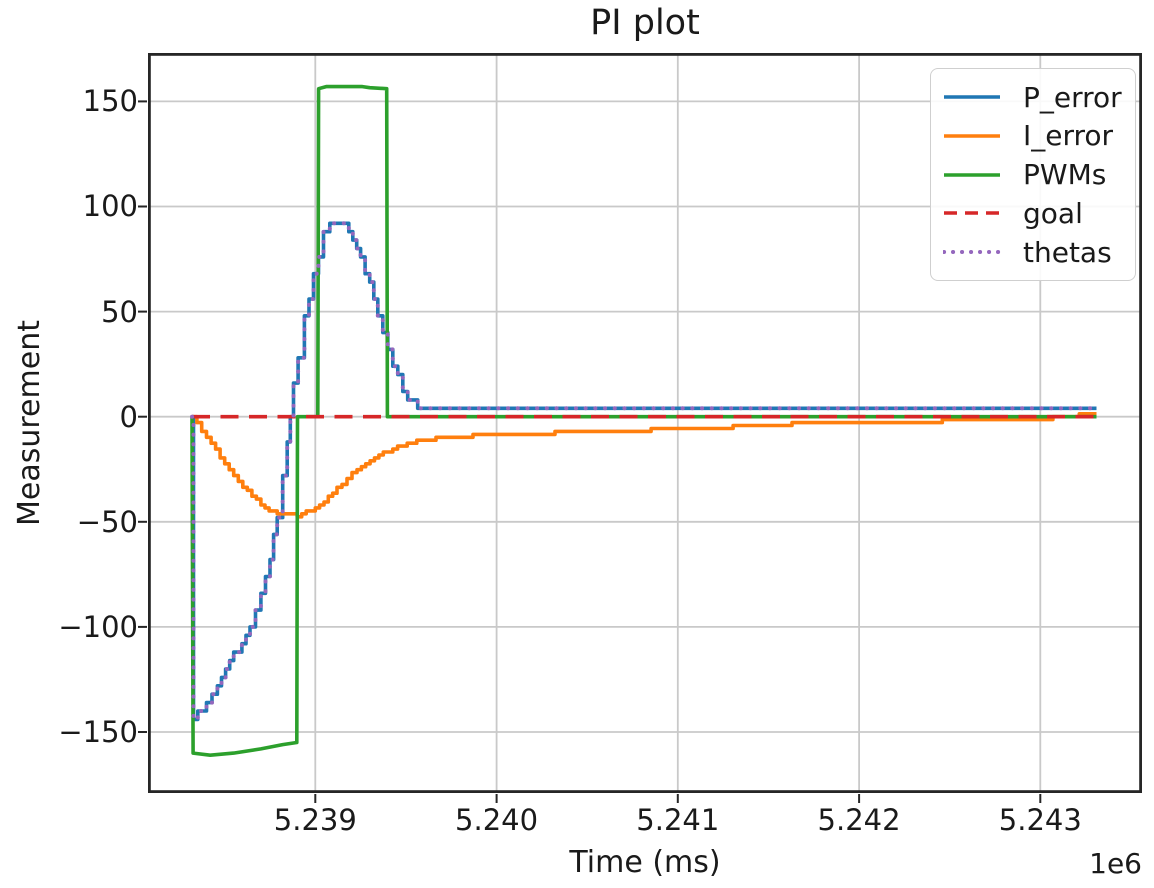 The height and width of the screenshot is (888, 1154). I want to click on x-tick-label: 5.242, so click(859, 820).